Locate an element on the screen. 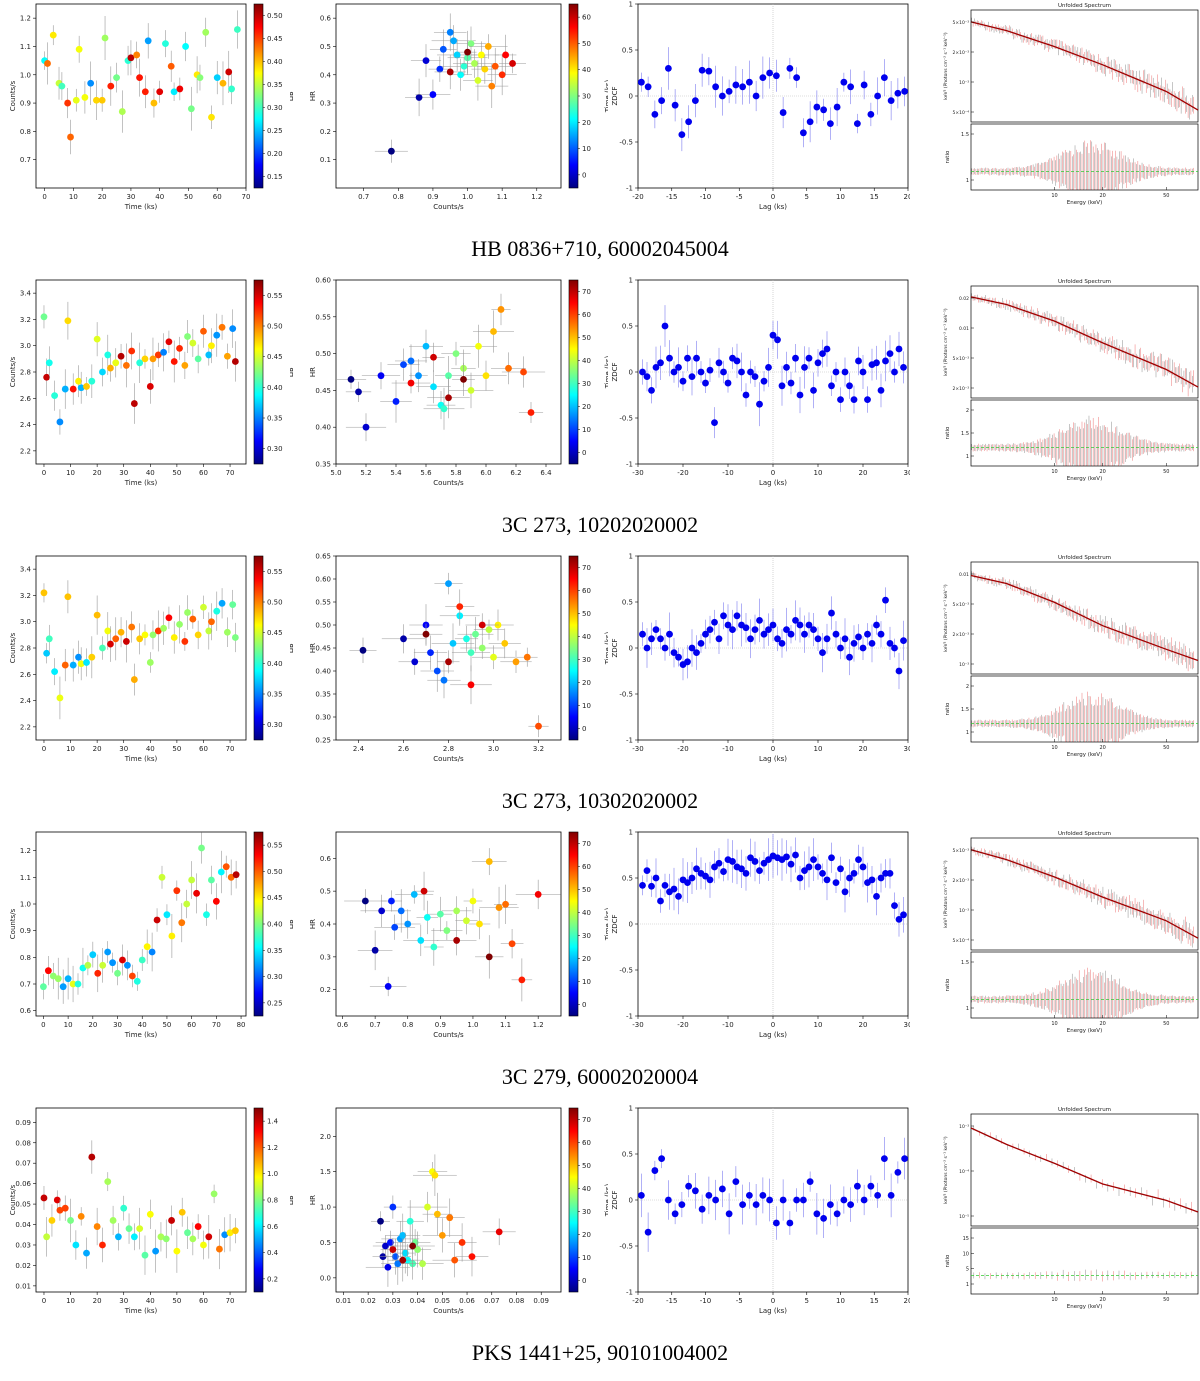  colorbar-tick-label: 50 is located at coordinates (586, 44).